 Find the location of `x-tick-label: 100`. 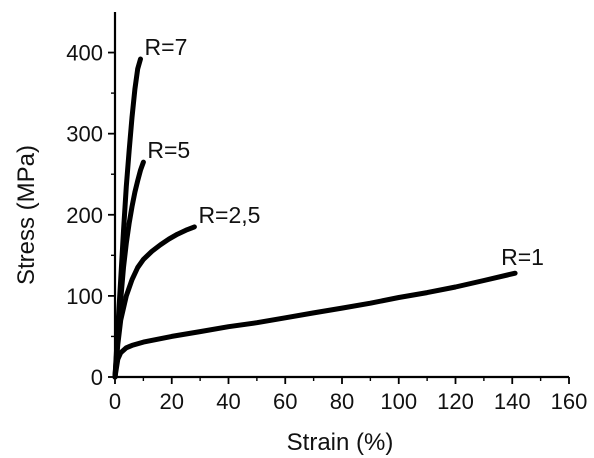

x-tick-label: 100 is located at coordinates (398, 401).